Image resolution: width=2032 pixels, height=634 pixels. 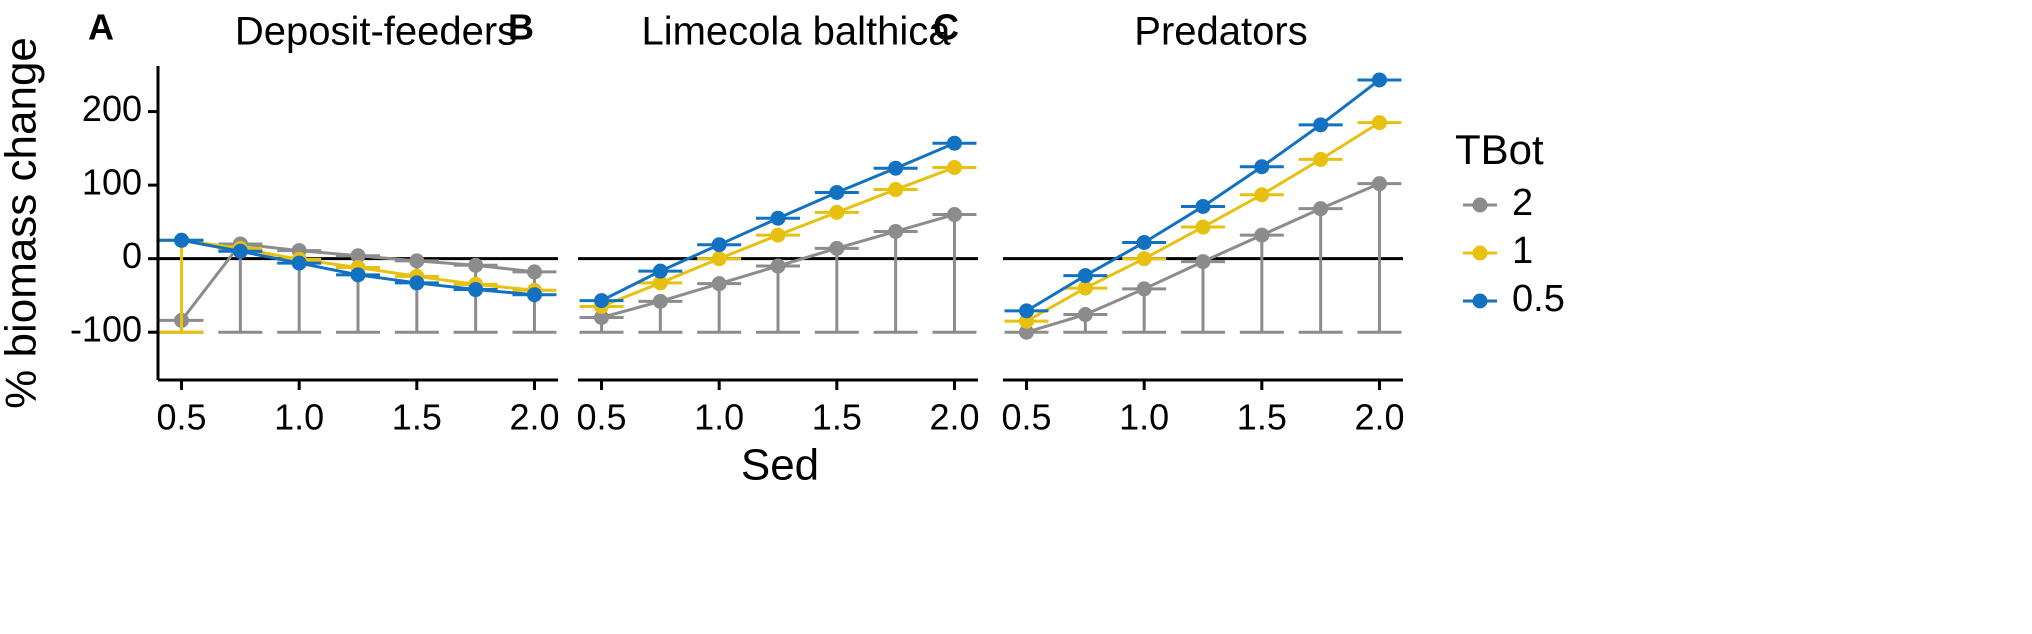 I want to click on legend-entry-1: 1, so click(x=1498, y=251).